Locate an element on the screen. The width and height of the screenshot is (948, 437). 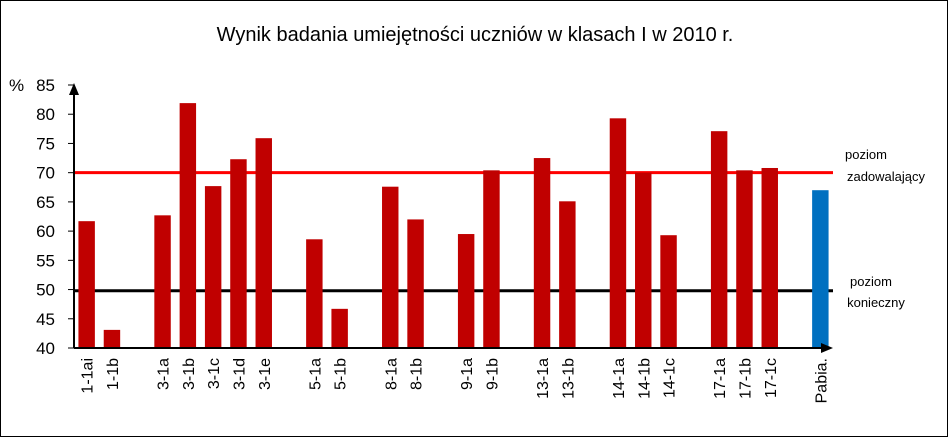
y-tick-label: 50 is located at coordinates (45, 290).